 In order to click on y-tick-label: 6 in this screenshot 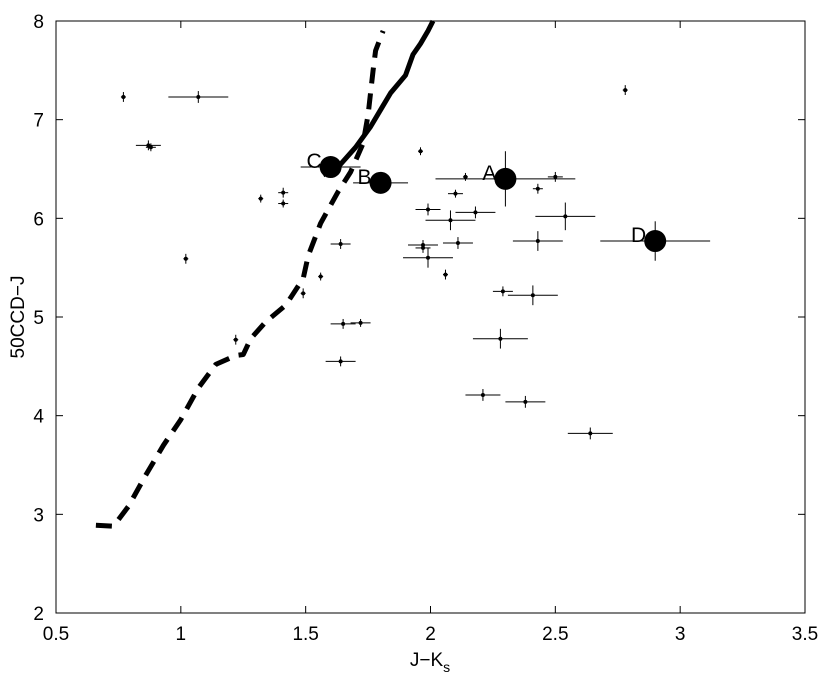, I will do `click(38, 219)`.